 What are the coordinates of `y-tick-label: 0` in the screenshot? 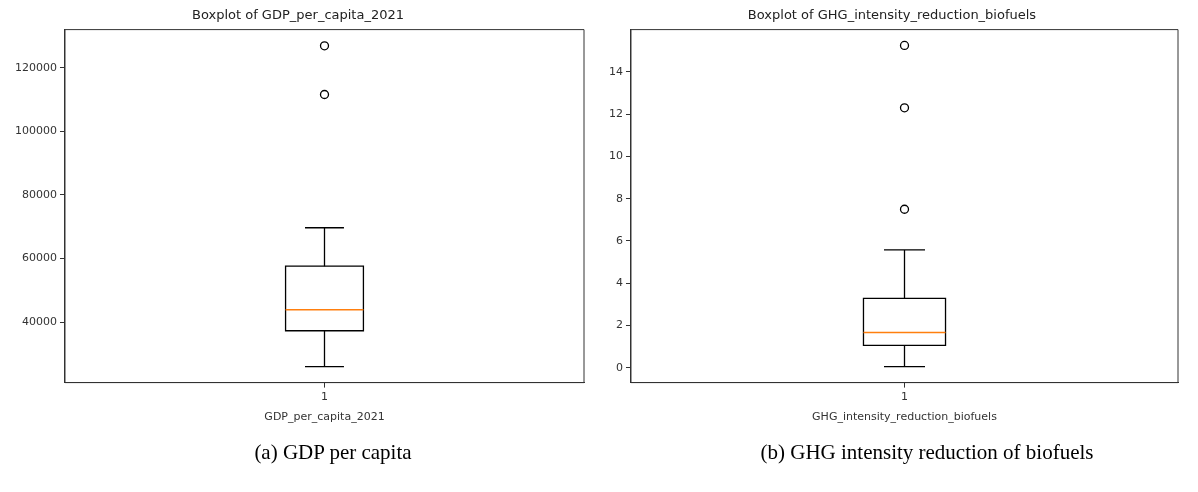 It's located at (619, 367).